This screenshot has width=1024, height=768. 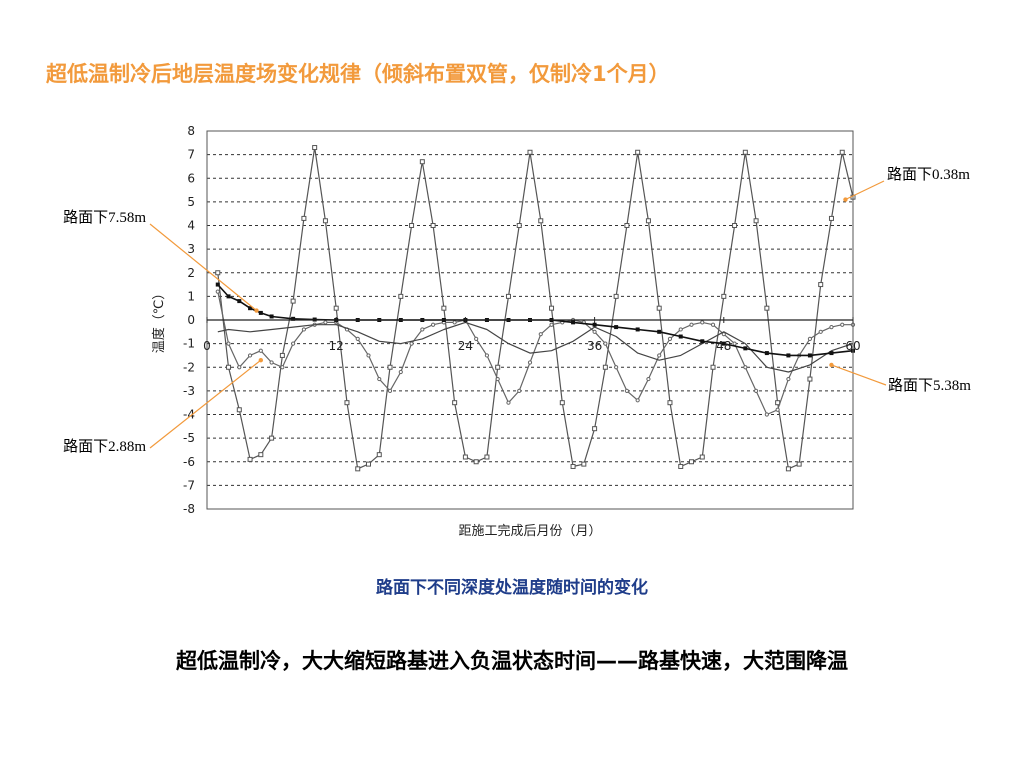 What do you see at coordinates (336, 346) in the screenshot?
I see `x-tick-label: 12` at bounding box center [336, 346].